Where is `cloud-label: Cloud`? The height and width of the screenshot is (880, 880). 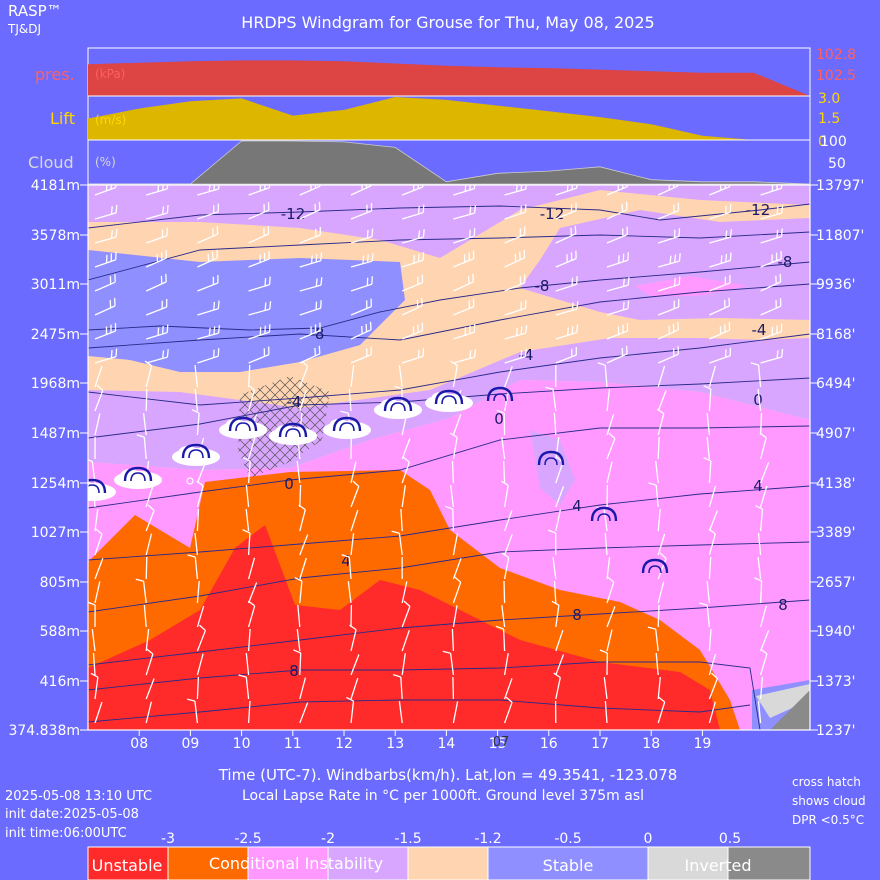 cloud-label: Cloud is located at coordinates (51, 162).